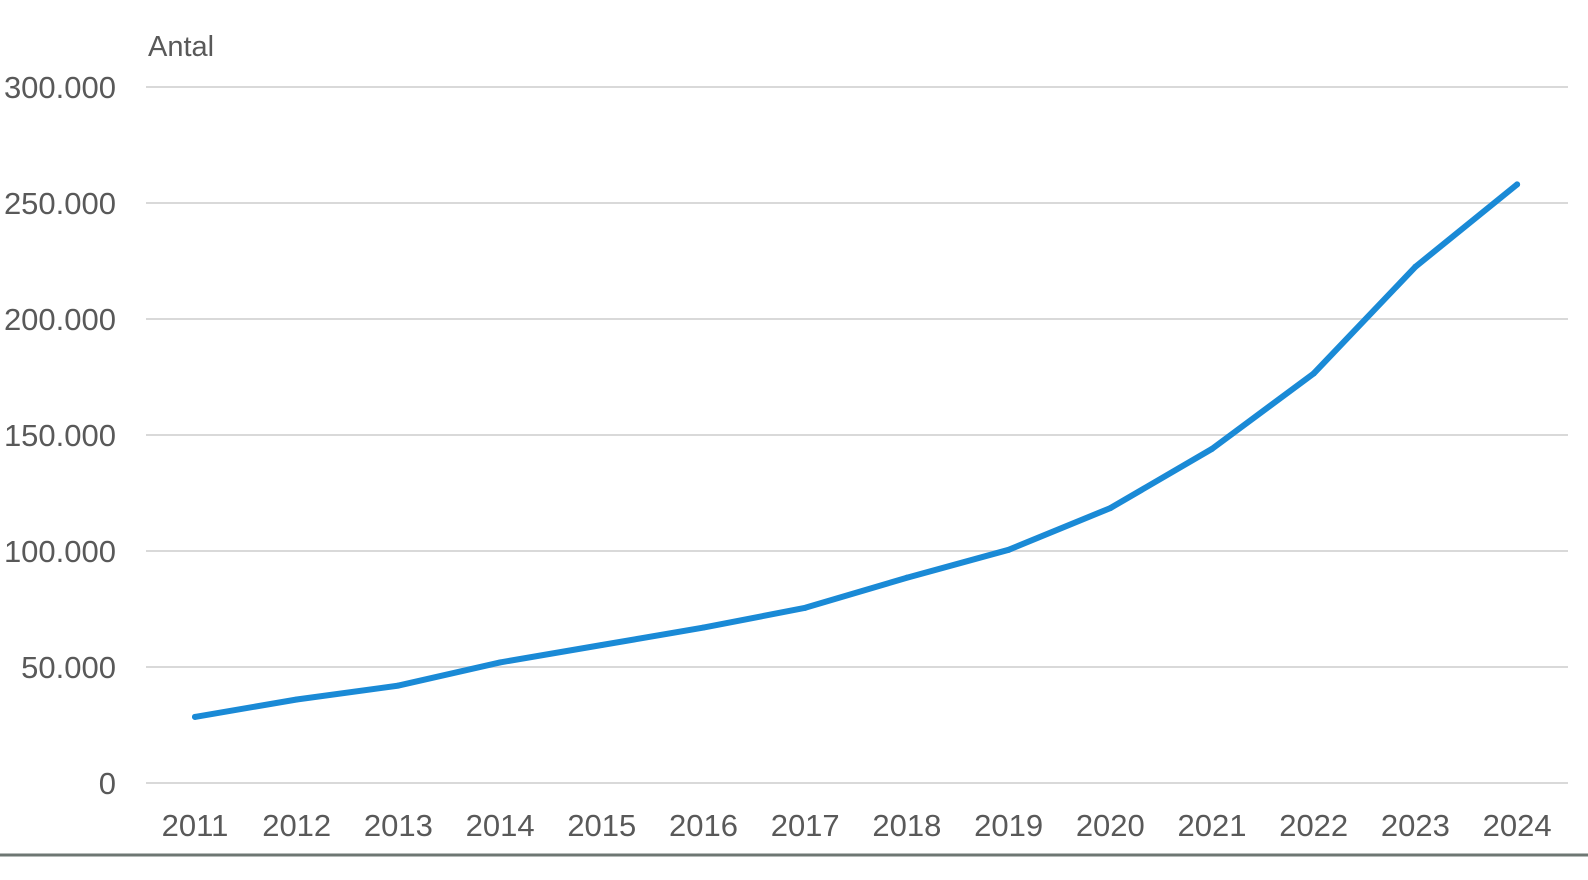 Image resolution: width=1588 pixels, height=880 pixels. What do you see at coordinates (805, 825) in the screenshot?
I see `x-tick-label: 2017` at bounding box center [805, 825].